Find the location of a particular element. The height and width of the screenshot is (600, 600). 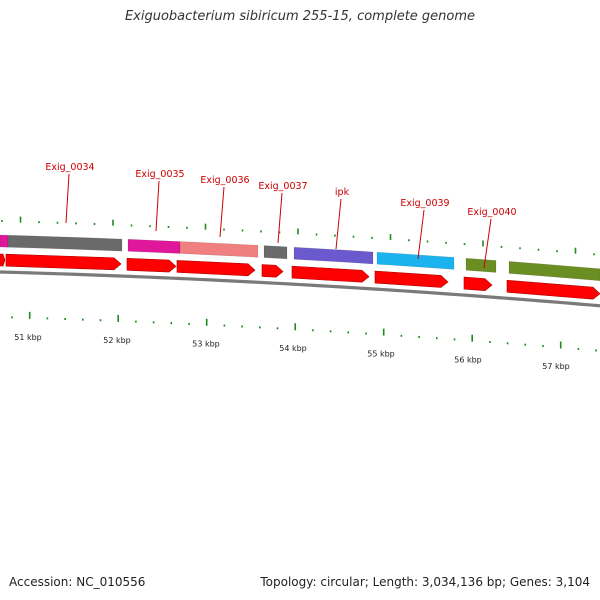

gene-label: Exig_0039 is located at coordinates (424, 203).